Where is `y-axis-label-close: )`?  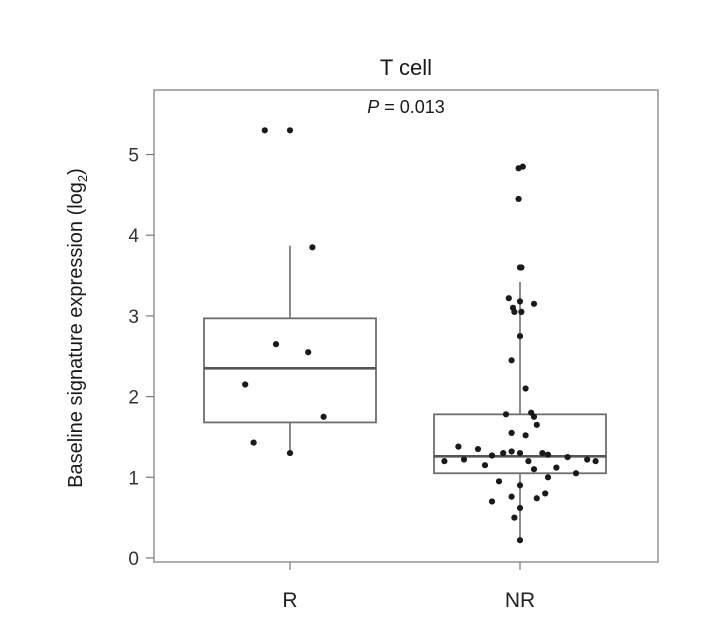
y-axis-label-close: ) is located at coordinates (76, 171).